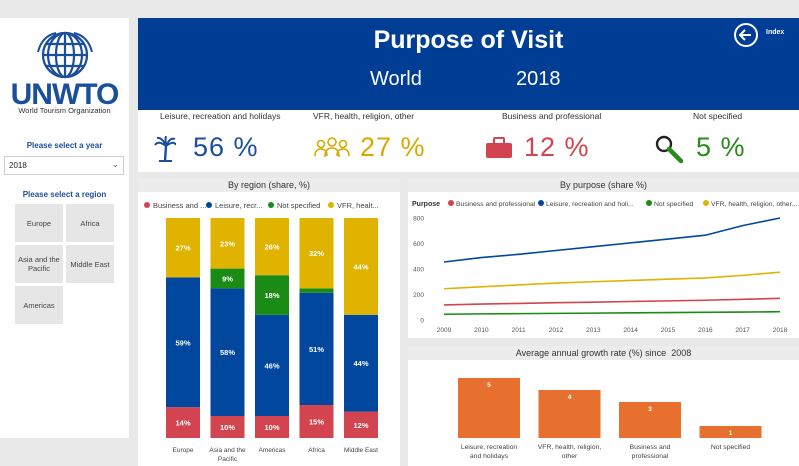 This screenshot has height=466, width=799. I want to click on x-tick-label: 2013, so click(593, 330).